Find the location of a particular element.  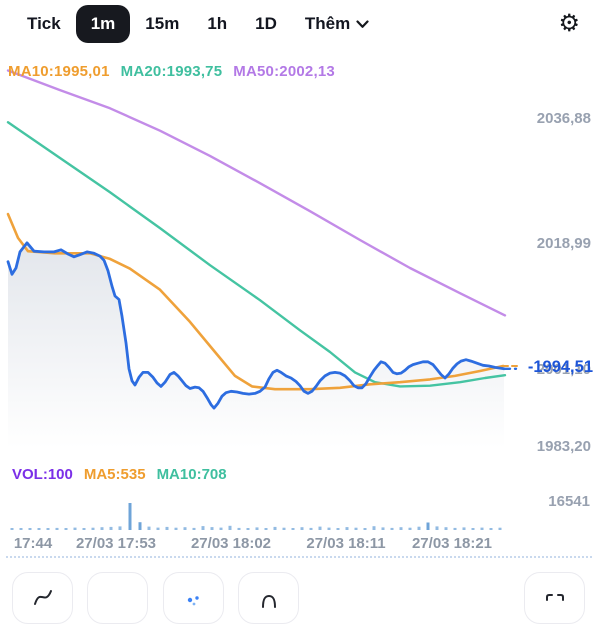

last-price-label: -1994,51 is located at coordinates (560, 366).